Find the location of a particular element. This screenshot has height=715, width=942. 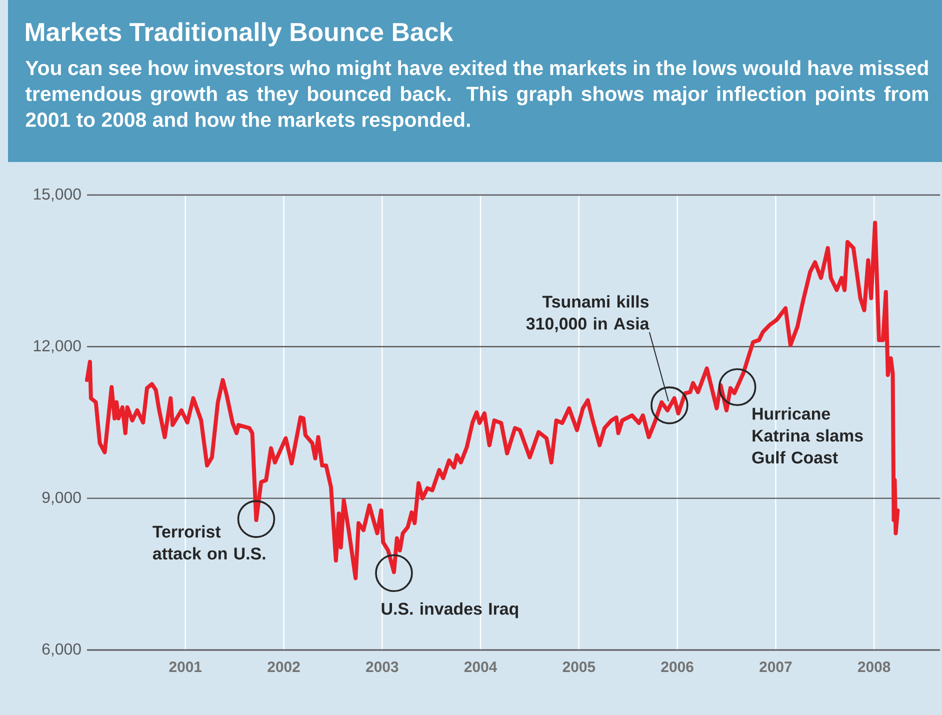

y-tick-label: 6,000 is located at coordinates (61, 650).